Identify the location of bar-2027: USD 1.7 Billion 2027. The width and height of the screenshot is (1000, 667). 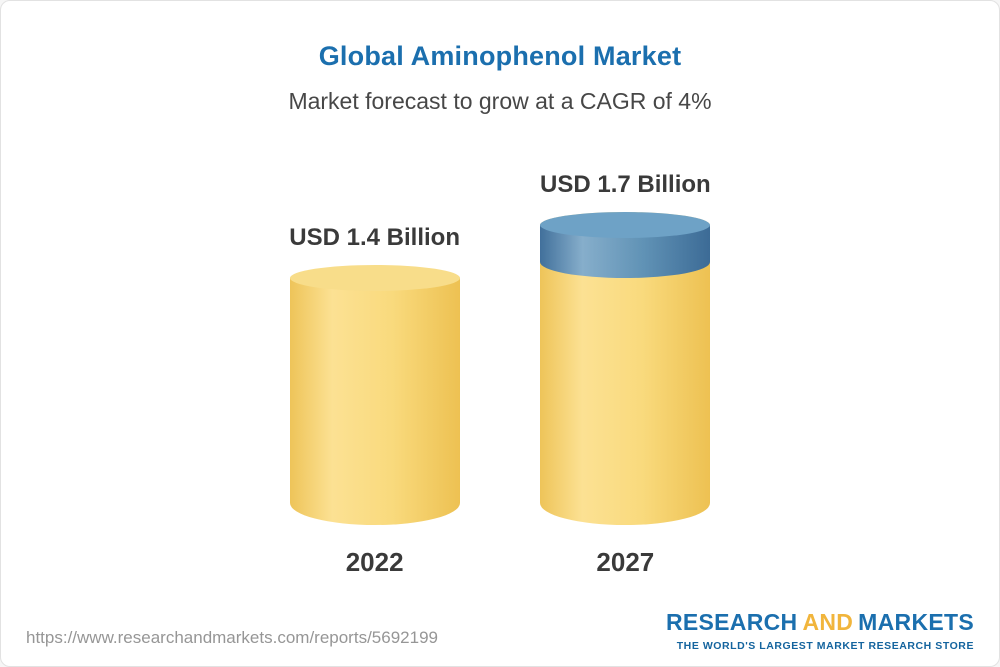
(628, 374).